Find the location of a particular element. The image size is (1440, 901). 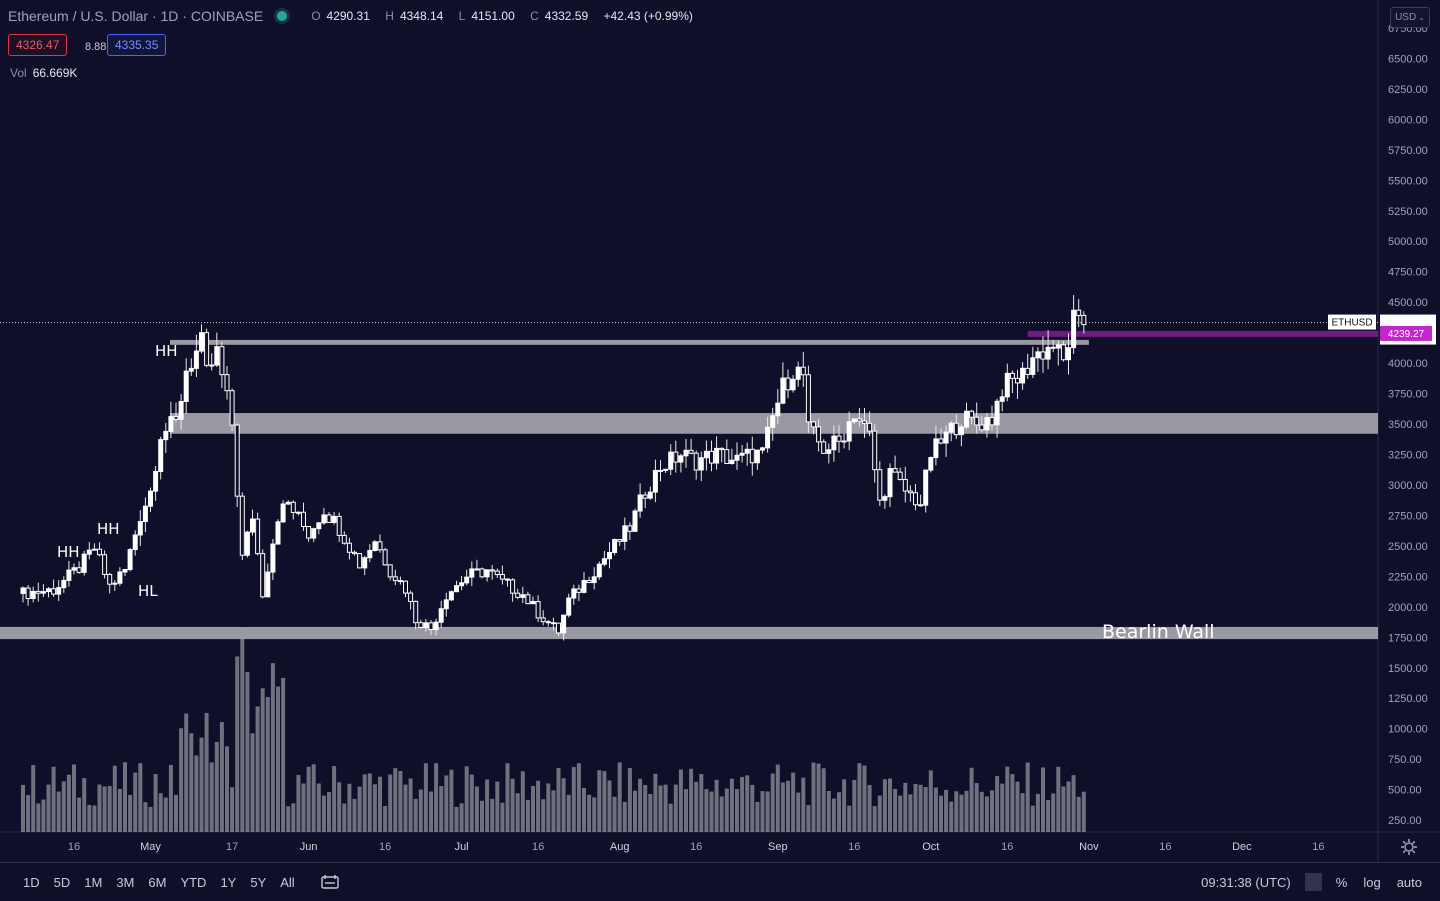

timeframe-selector: 1D 5D 1M 3M 6M YTD 1Y 5Y All is located at coordinates (159, 882).